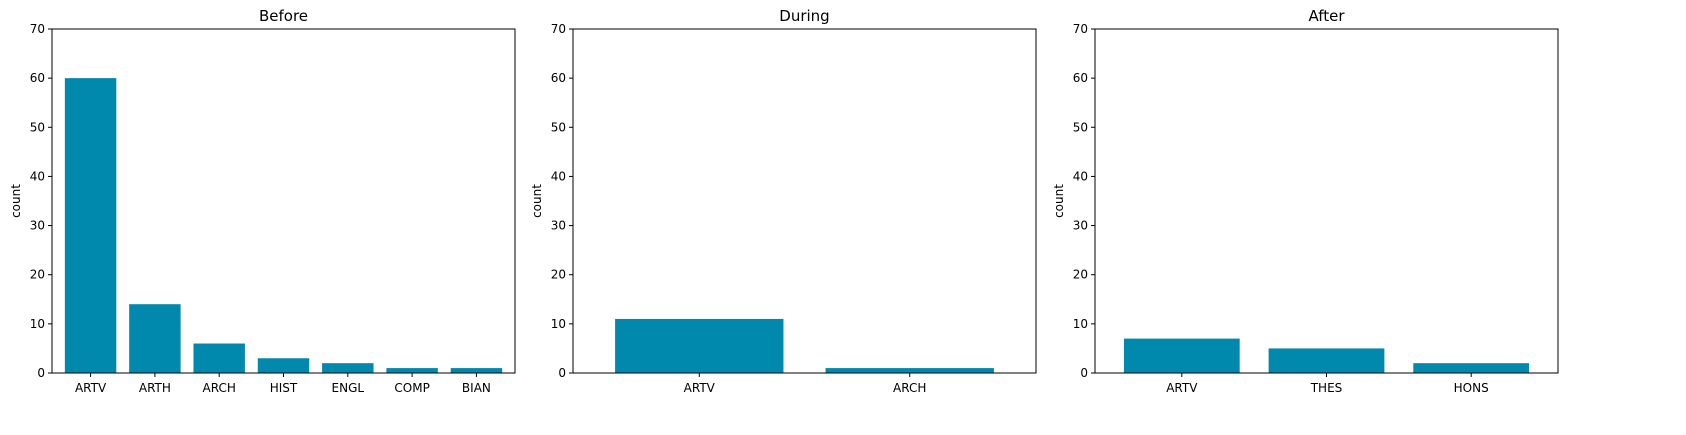 This screenshot has width=1686, height=435. What do you see at coordinates (1326, 360) in the screenshot?
I see `bar-thes` at bounding box center [1326, 360].